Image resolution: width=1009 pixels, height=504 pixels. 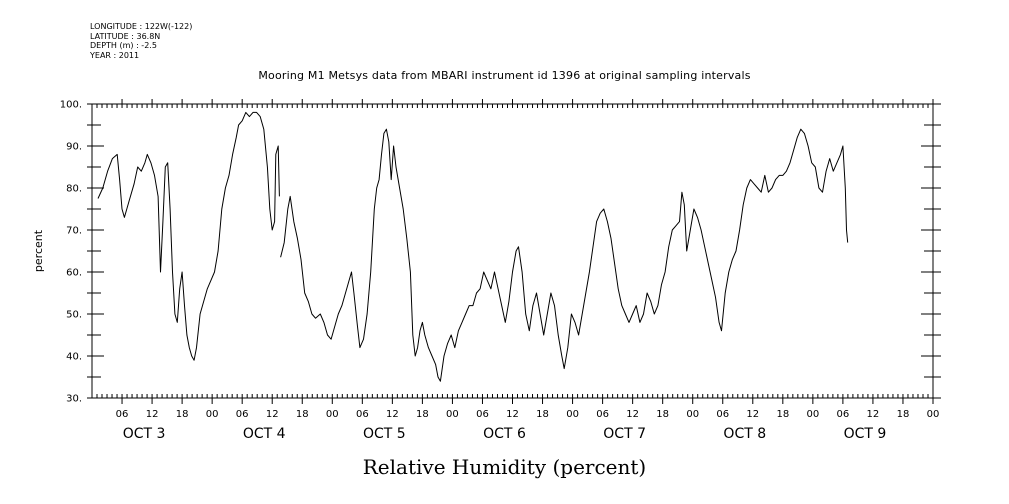 I want to click on day-label: OCT 7, so click(x=624, y=434).